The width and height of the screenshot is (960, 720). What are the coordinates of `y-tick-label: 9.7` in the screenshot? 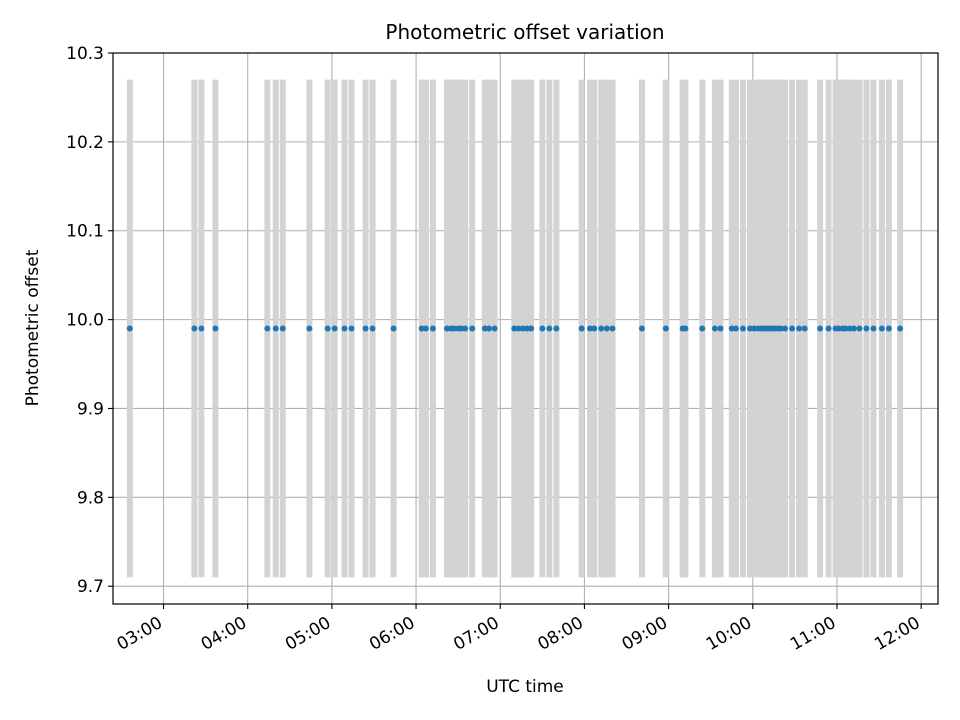 It's located at (90, 587).